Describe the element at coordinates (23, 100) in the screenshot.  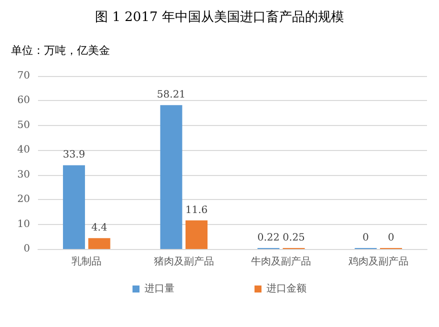
I see `y-tick-label: 60` at that location.